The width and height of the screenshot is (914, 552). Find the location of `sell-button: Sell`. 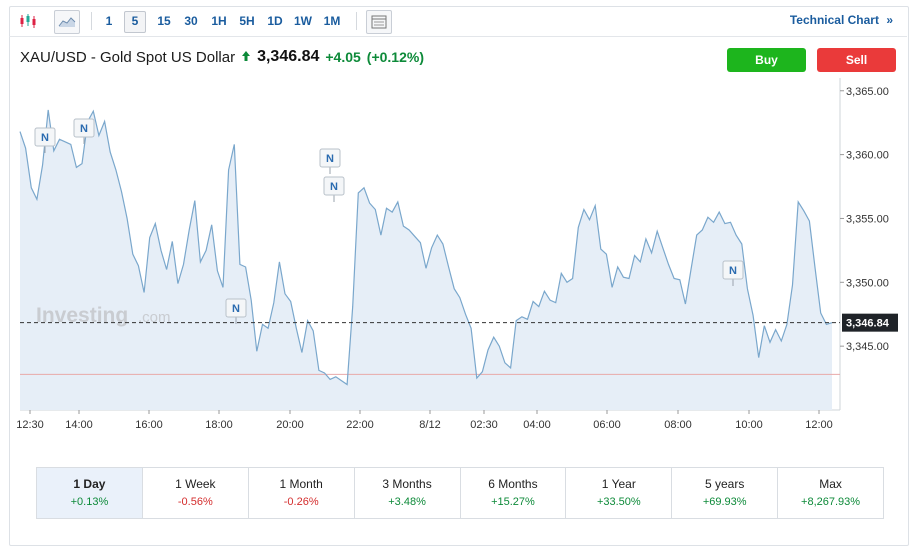

sell-button: Sell is located at coordinates (856, 60).